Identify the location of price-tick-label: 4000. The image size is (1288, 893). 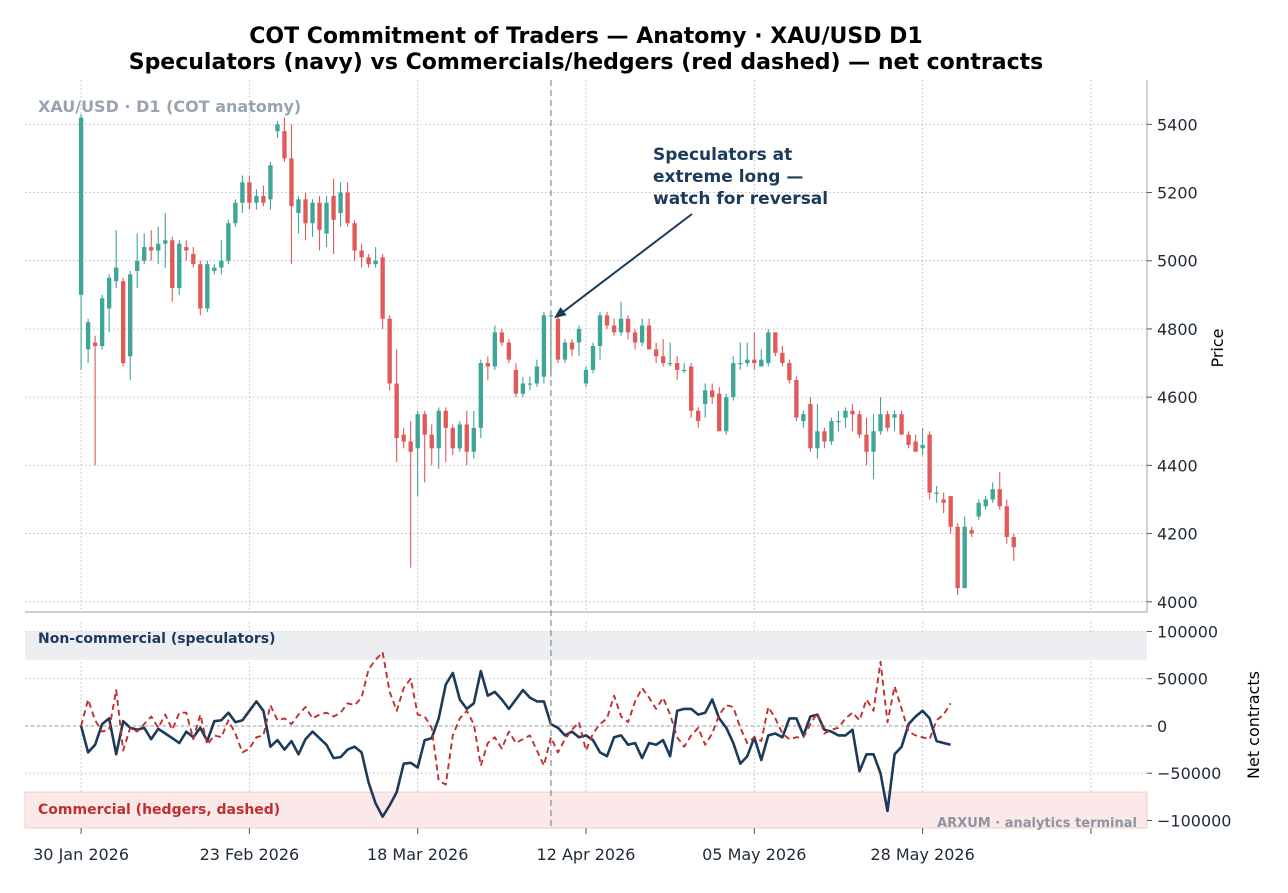
(1177, 602).